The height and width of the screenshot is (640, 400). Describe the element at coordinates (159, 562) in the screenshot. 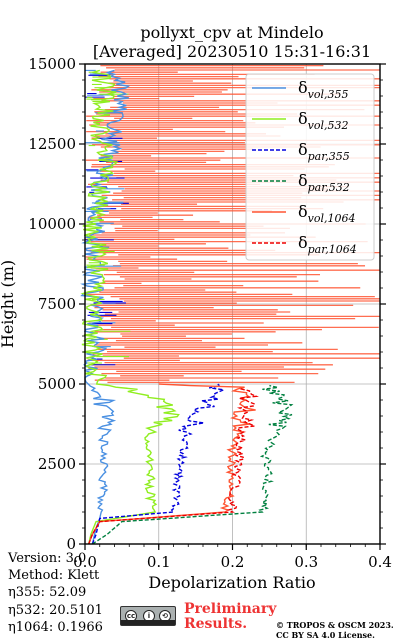

I see `x-tick-label: 0.1` at that location.